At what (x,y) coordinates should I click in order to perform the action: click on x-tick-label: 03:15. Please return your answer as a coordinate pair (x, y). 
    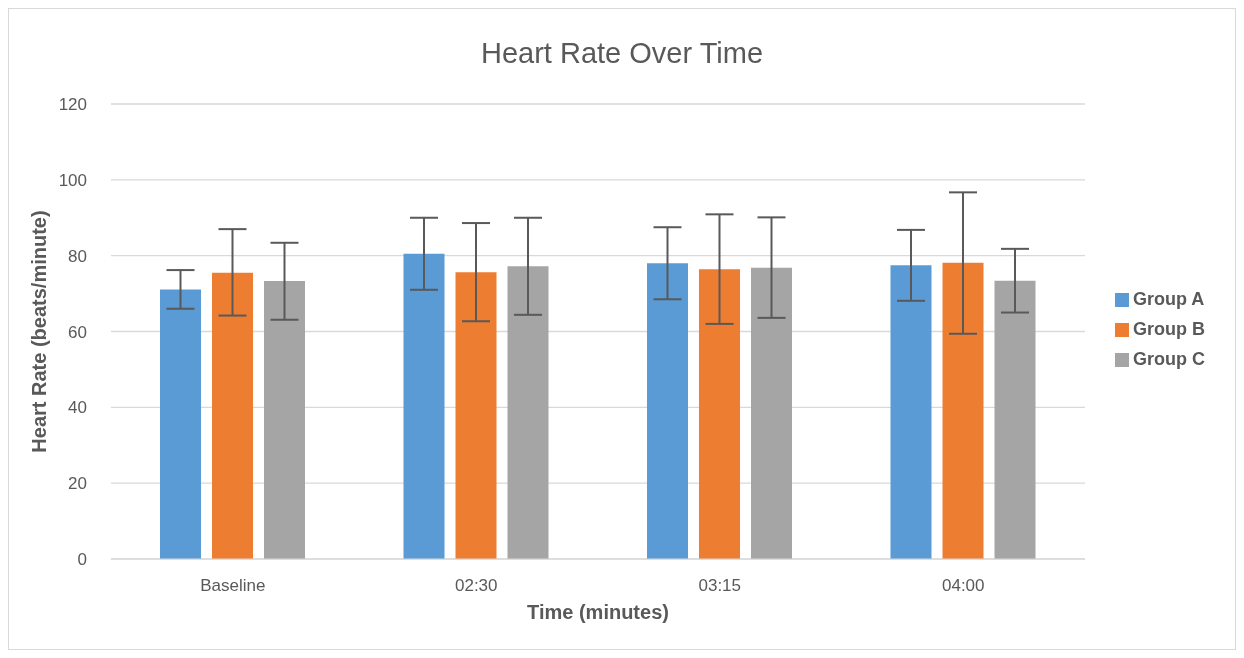
    Looking at the image, I should click on (720, 586).